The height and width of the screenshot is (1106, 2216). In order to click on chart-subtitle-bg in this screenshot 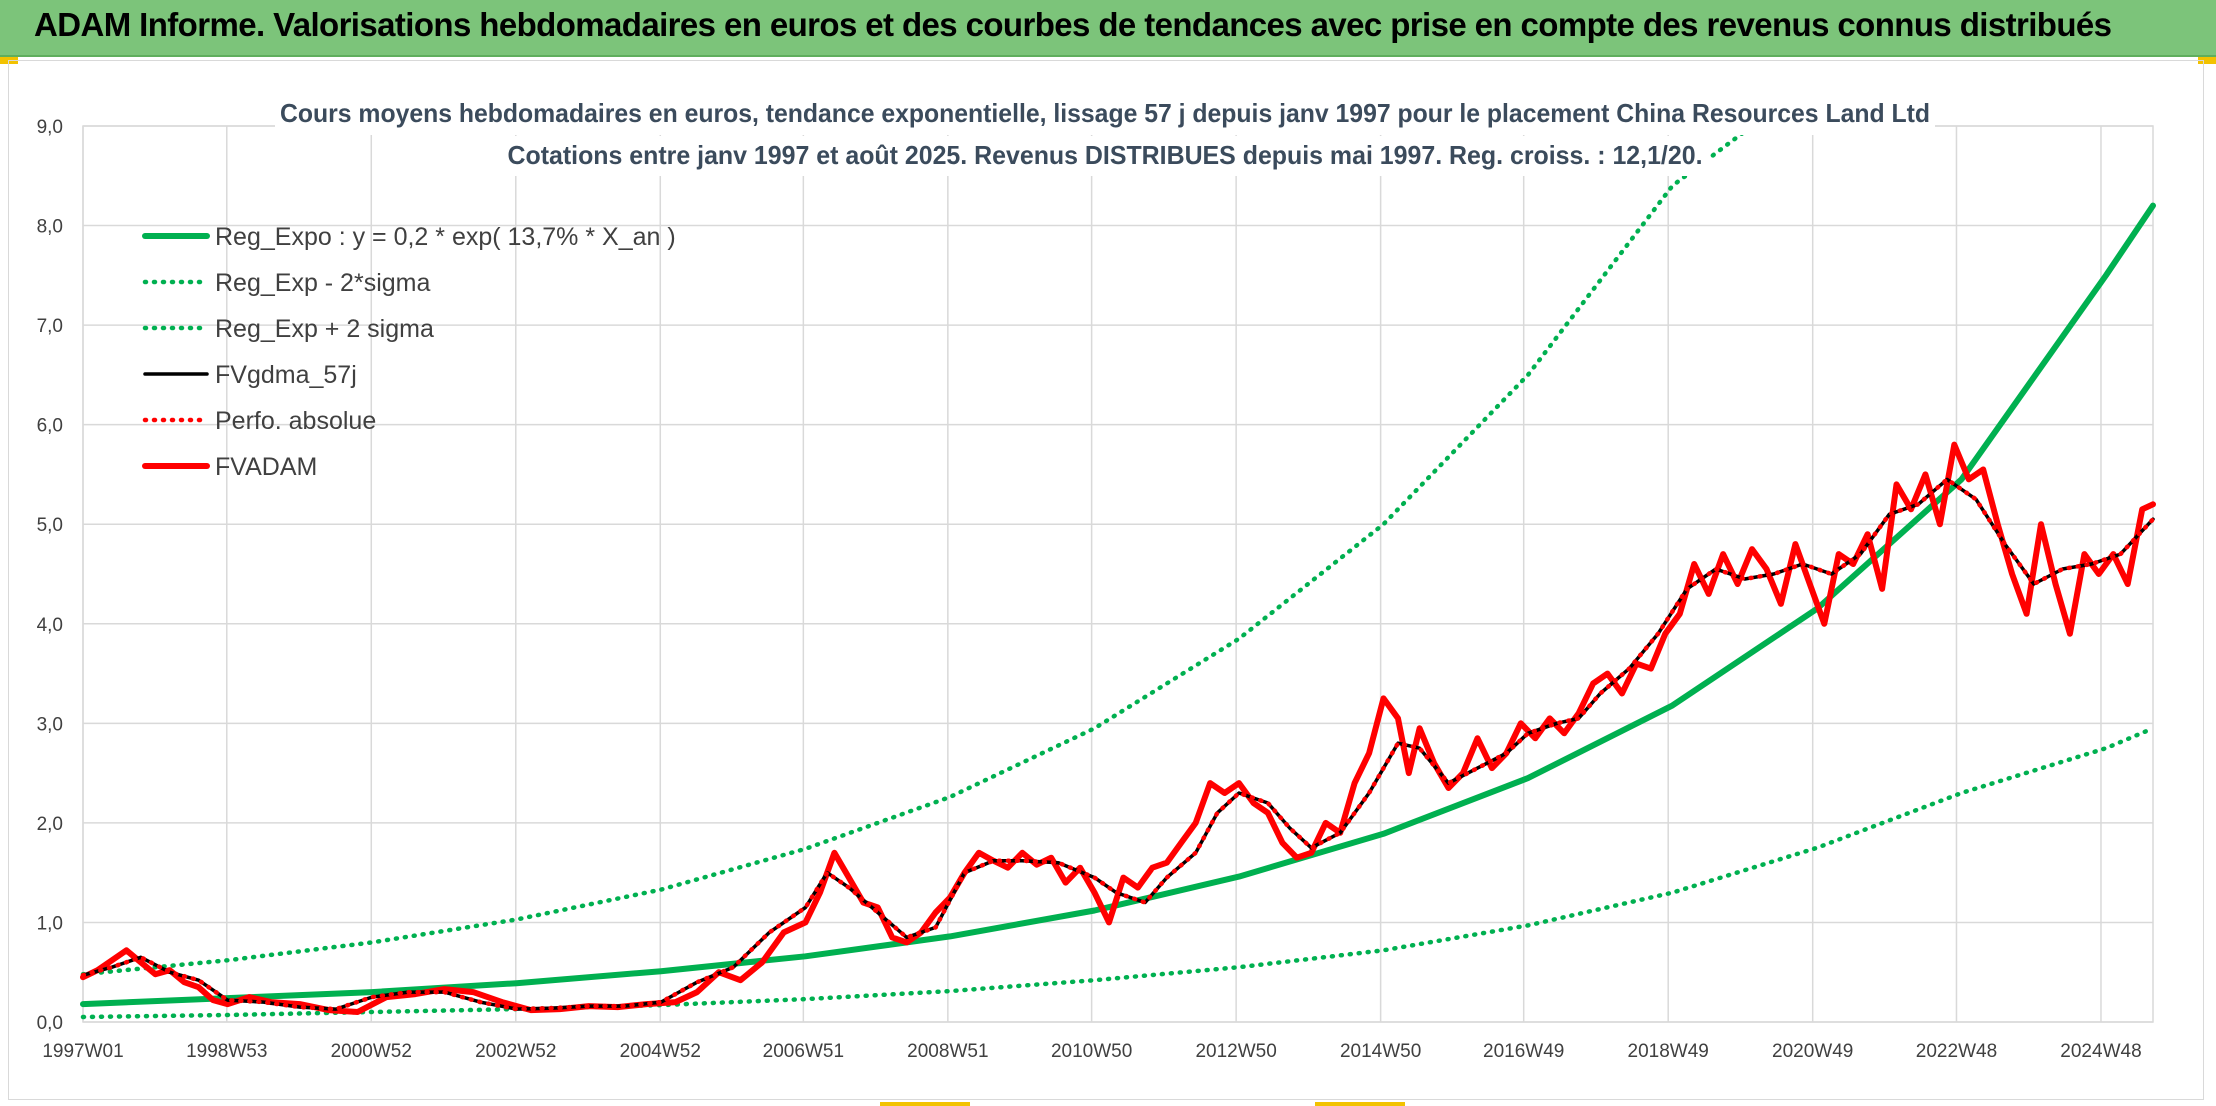, I will do `click(1105, 156)`.